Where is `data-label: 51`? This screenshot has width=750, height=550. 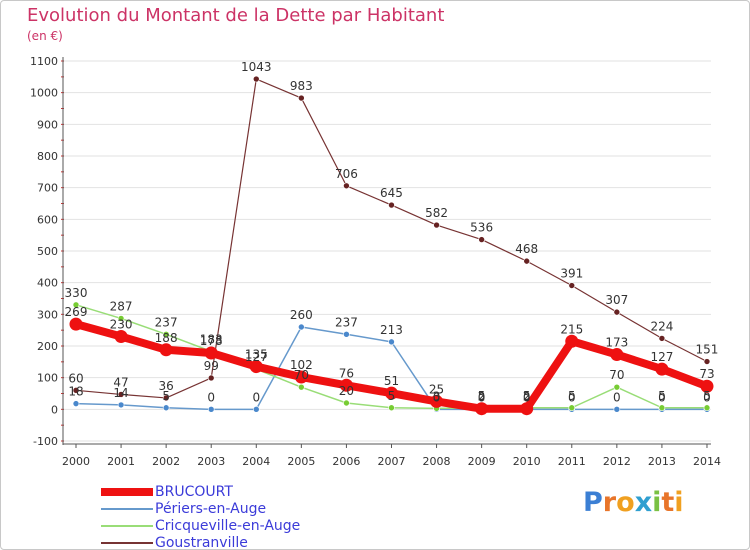 data-label: 51 is located at coordinates (391, 381).